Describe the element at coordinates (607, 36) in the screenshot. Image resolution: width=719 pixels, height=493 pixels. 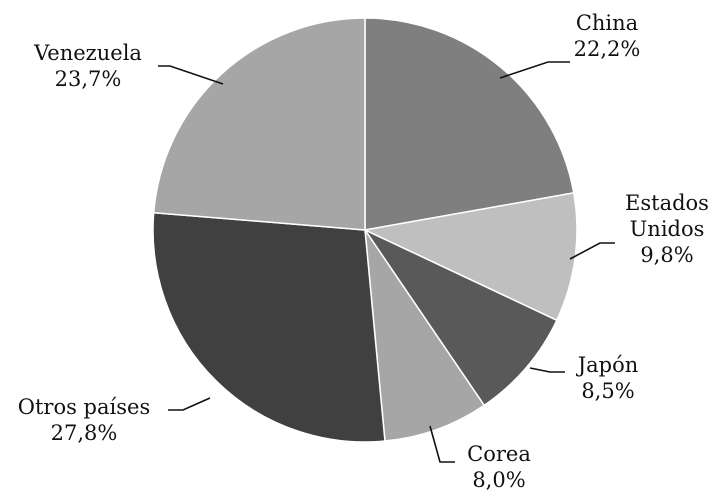
I see `data-label-china: China 22,2%` at that location.